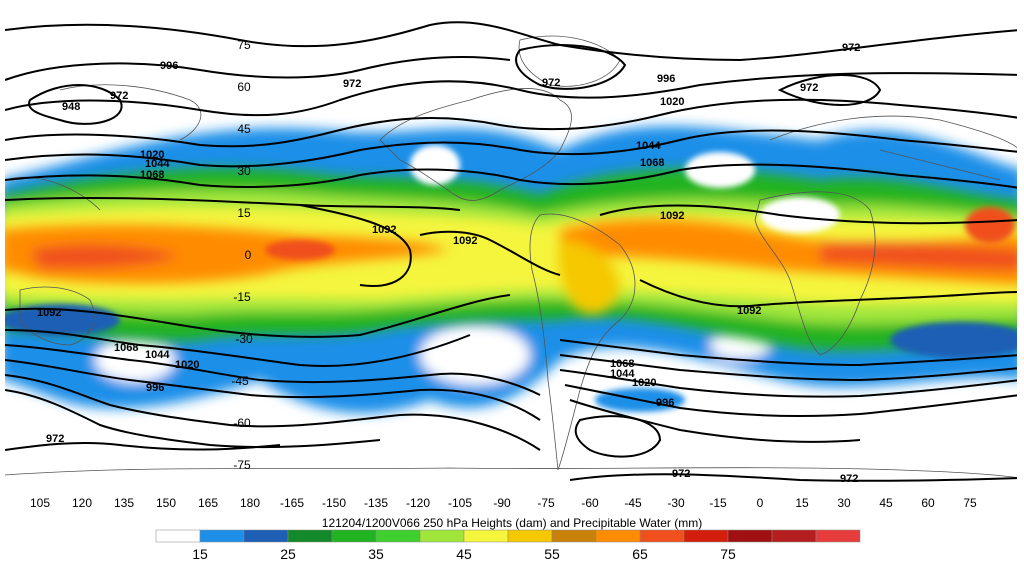  I want to click on latitude-labels: 75 60 45 30 15 0 -15 -30 -45 -60 -75, so click(242, 255).